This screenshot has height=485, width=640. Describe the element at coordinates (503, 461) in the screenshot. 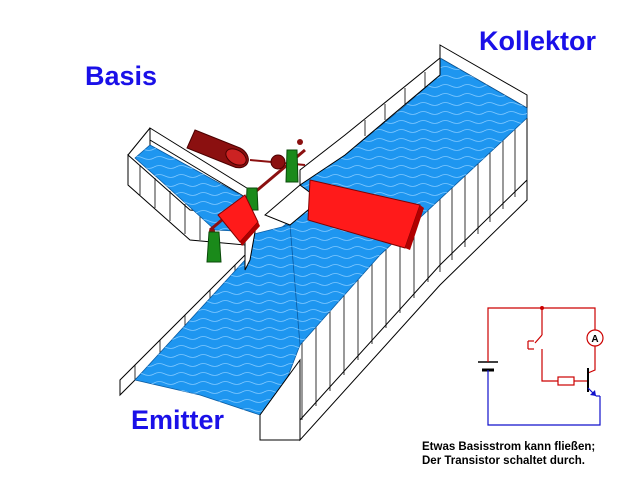

I see `caption-line-2: Der Transistor schaltet durch.` at that location.